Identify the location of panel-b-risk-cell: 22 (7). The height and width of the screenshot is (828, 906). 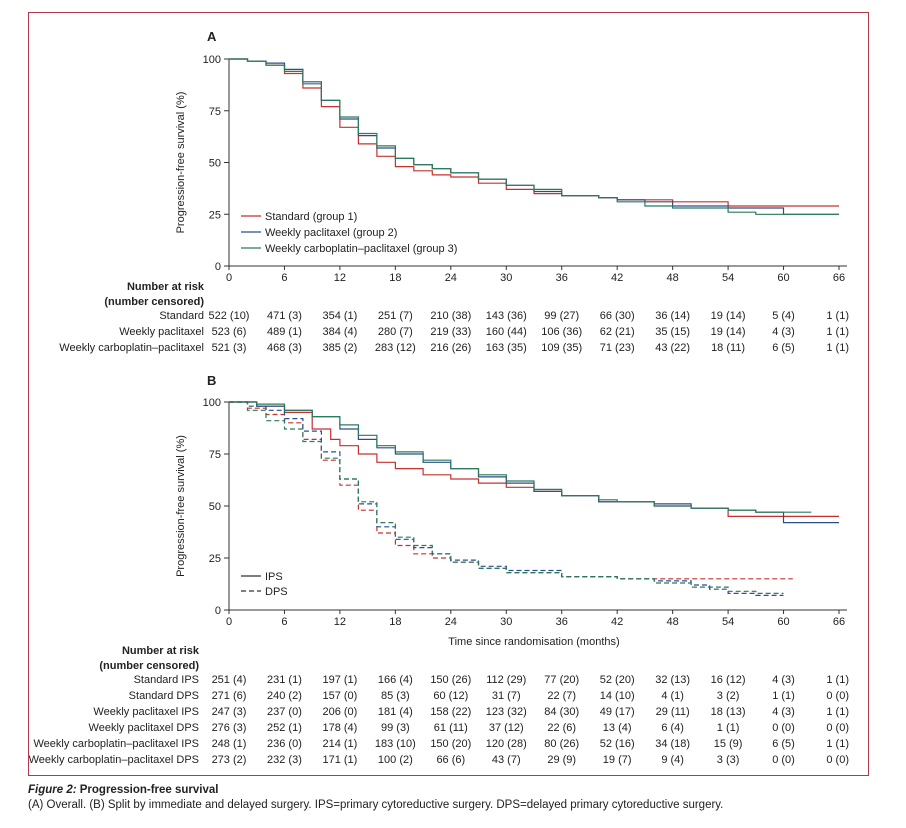
(561, 696).